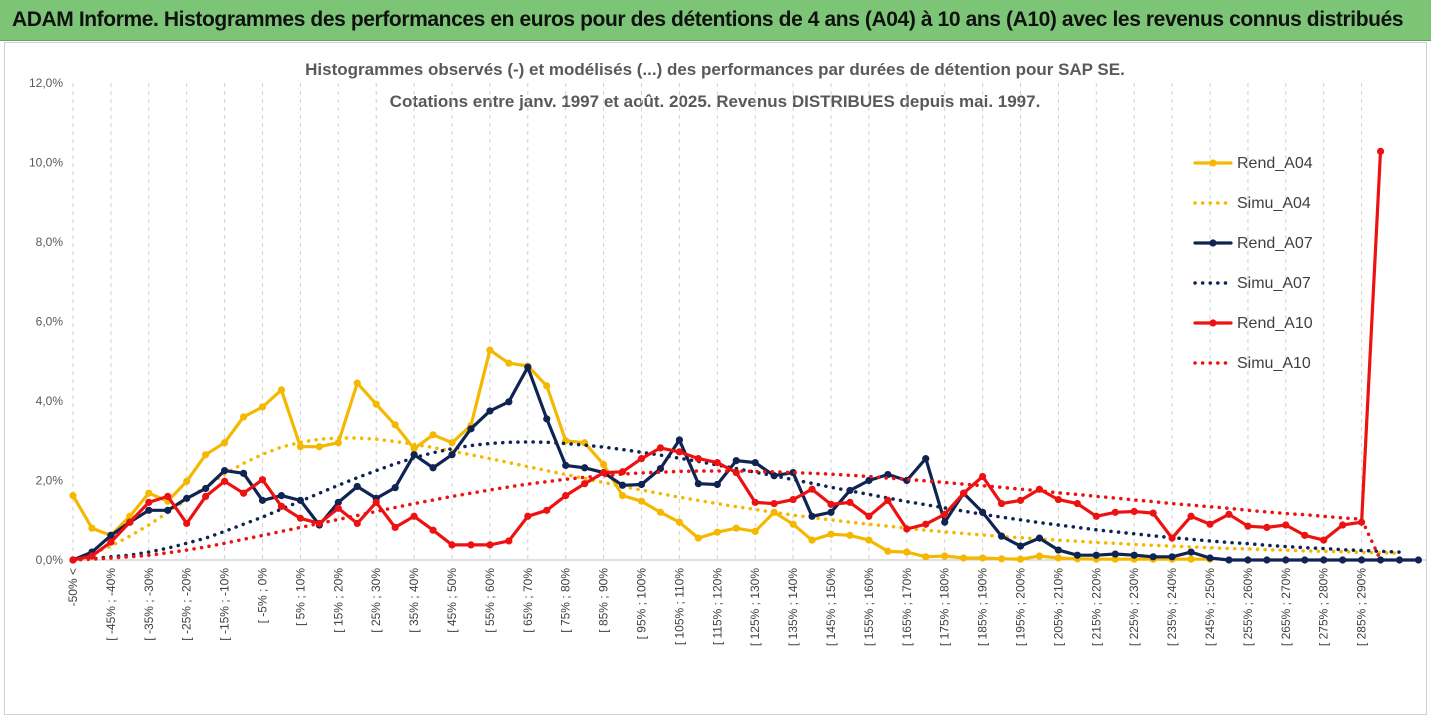  What do you see at coordinates (225, 604) in the screenshot?
I see `x-tick-label: [ -15% ; -10%` at bounding box center [225, 604].